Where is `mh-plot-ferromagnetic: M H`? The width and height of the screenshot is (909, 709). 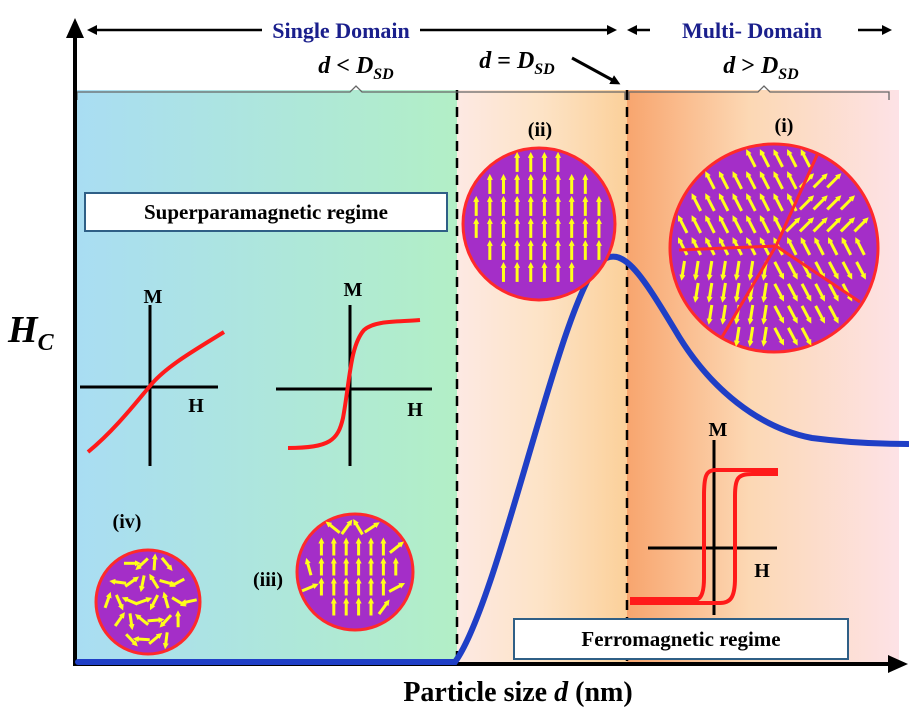 mh-plot-ferromagnetic: M H is located at coordinates (704, 517).